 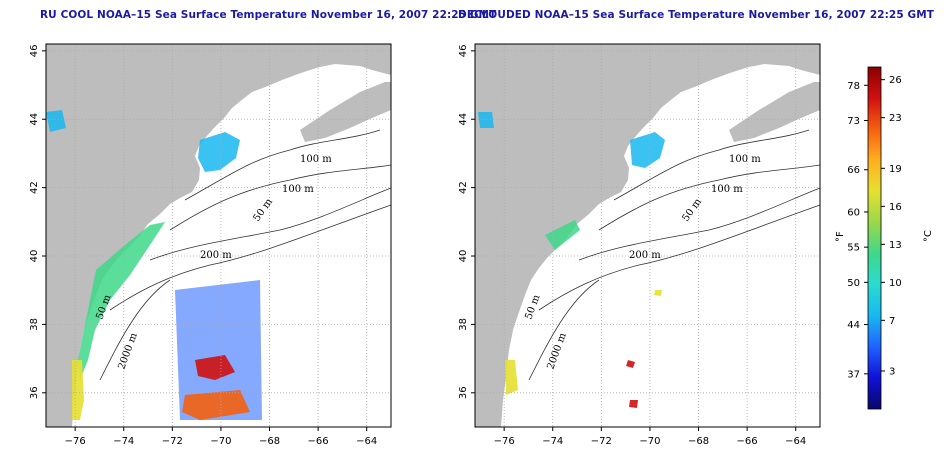 What do you see at coordinates (892, 372) in the screenshot?
I see `celsius-tick: 3` at bounding box center [892, 372].